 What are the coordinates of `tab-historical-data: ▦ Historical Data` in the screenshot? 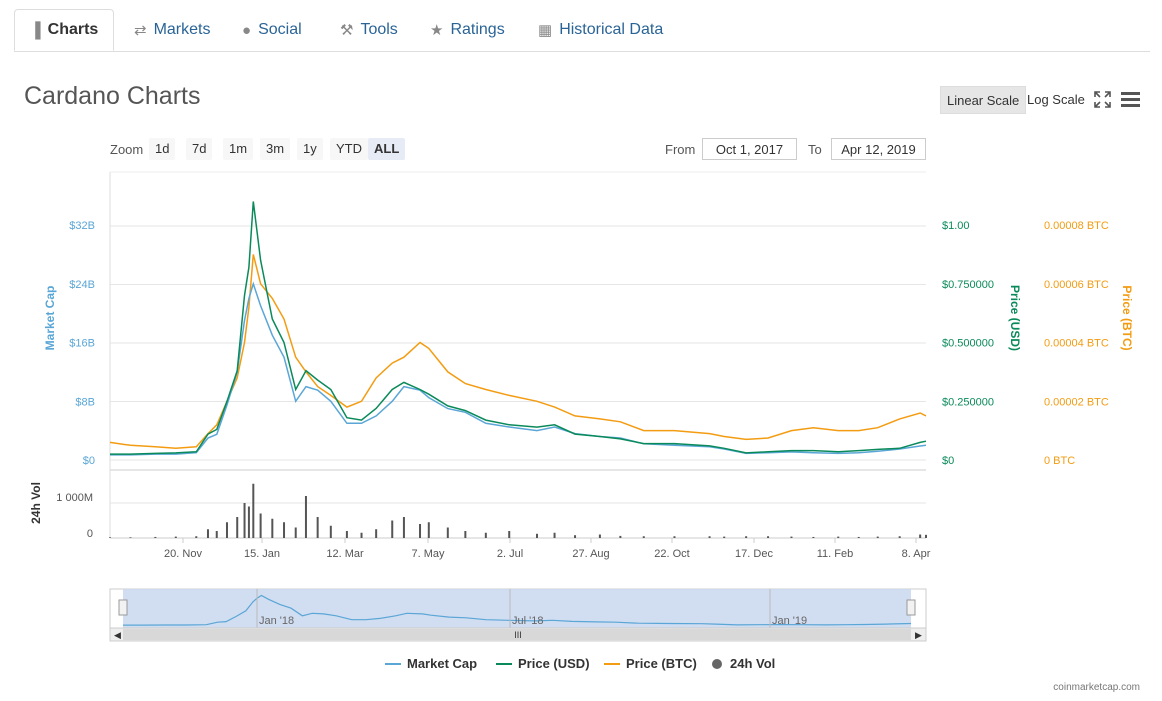 It's located at (600, 30).